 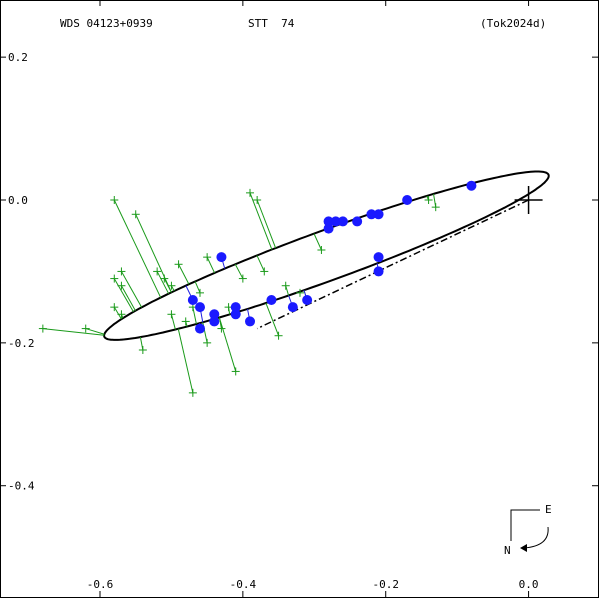 What do you see at coordinates (100, 584) in the screenshot?
I see `x-tick-label: -0.6` at bounding box center [100, 584].